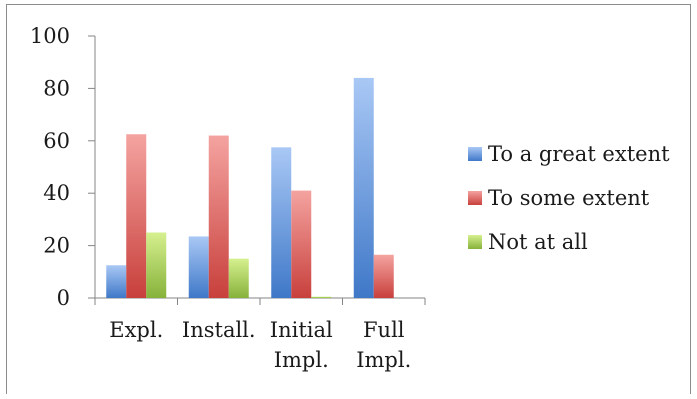 The image size is (697, 399). What do you see at coordinates (50, 36) in the screenshot?
I see `y-tick-label: 100` at bounding box center [50, 36].